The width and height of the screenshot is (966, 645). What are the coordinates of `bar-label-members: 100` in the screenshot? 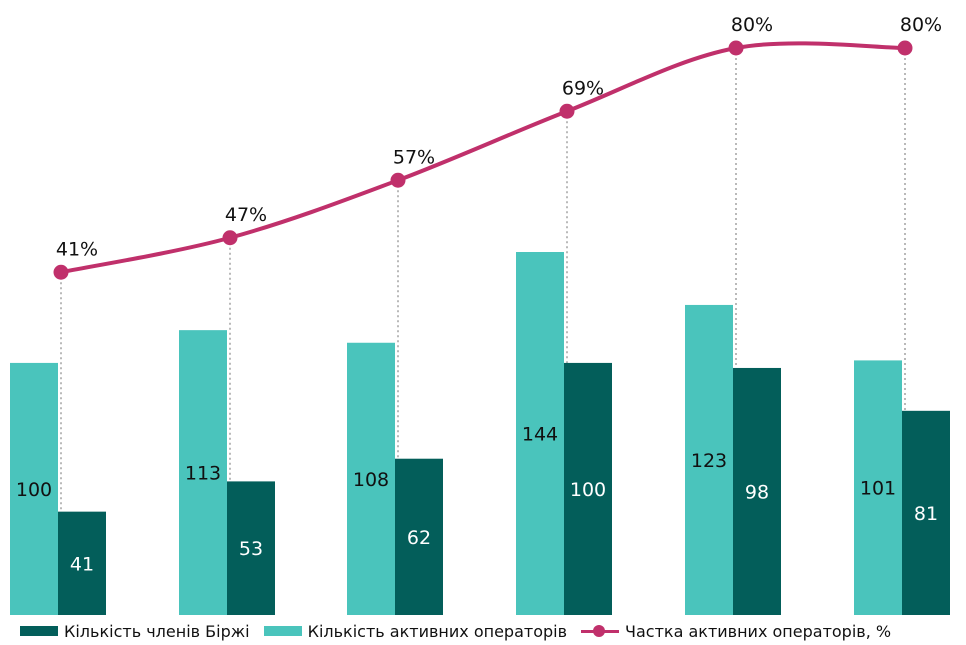 It's located at (588, 490).